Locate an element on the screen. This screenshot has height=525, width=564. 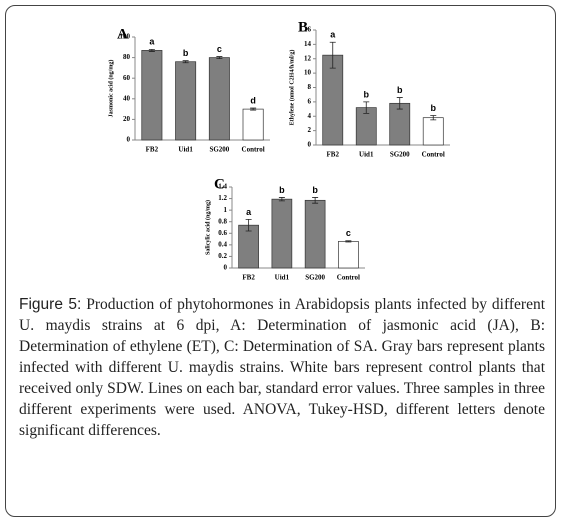
y-tick-label: 0.2 is located at coordinates (222, 256).